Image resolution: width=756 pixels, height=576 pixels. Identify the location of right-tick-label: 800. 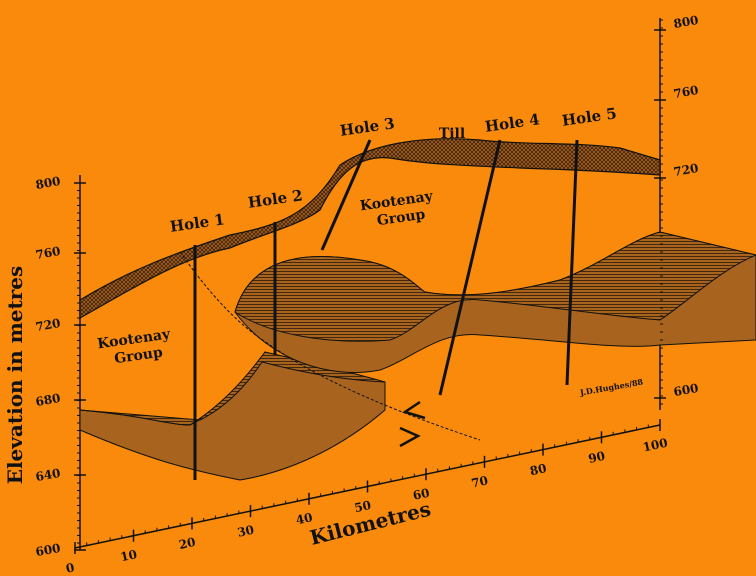
(685, 22).